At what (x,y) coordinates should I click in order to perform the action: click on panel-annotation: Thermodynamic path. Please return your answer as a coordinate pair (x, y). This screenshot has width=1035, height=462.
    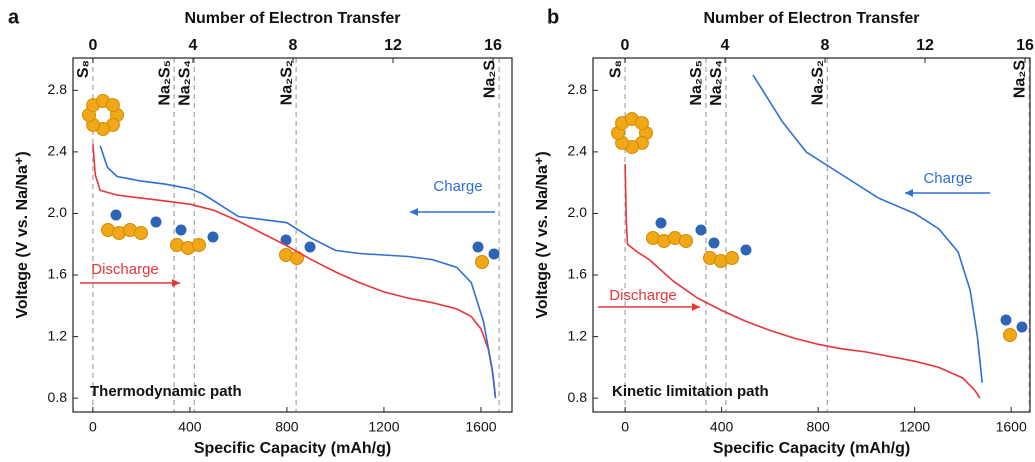
    Looking at the image, I should click on (166, 391).